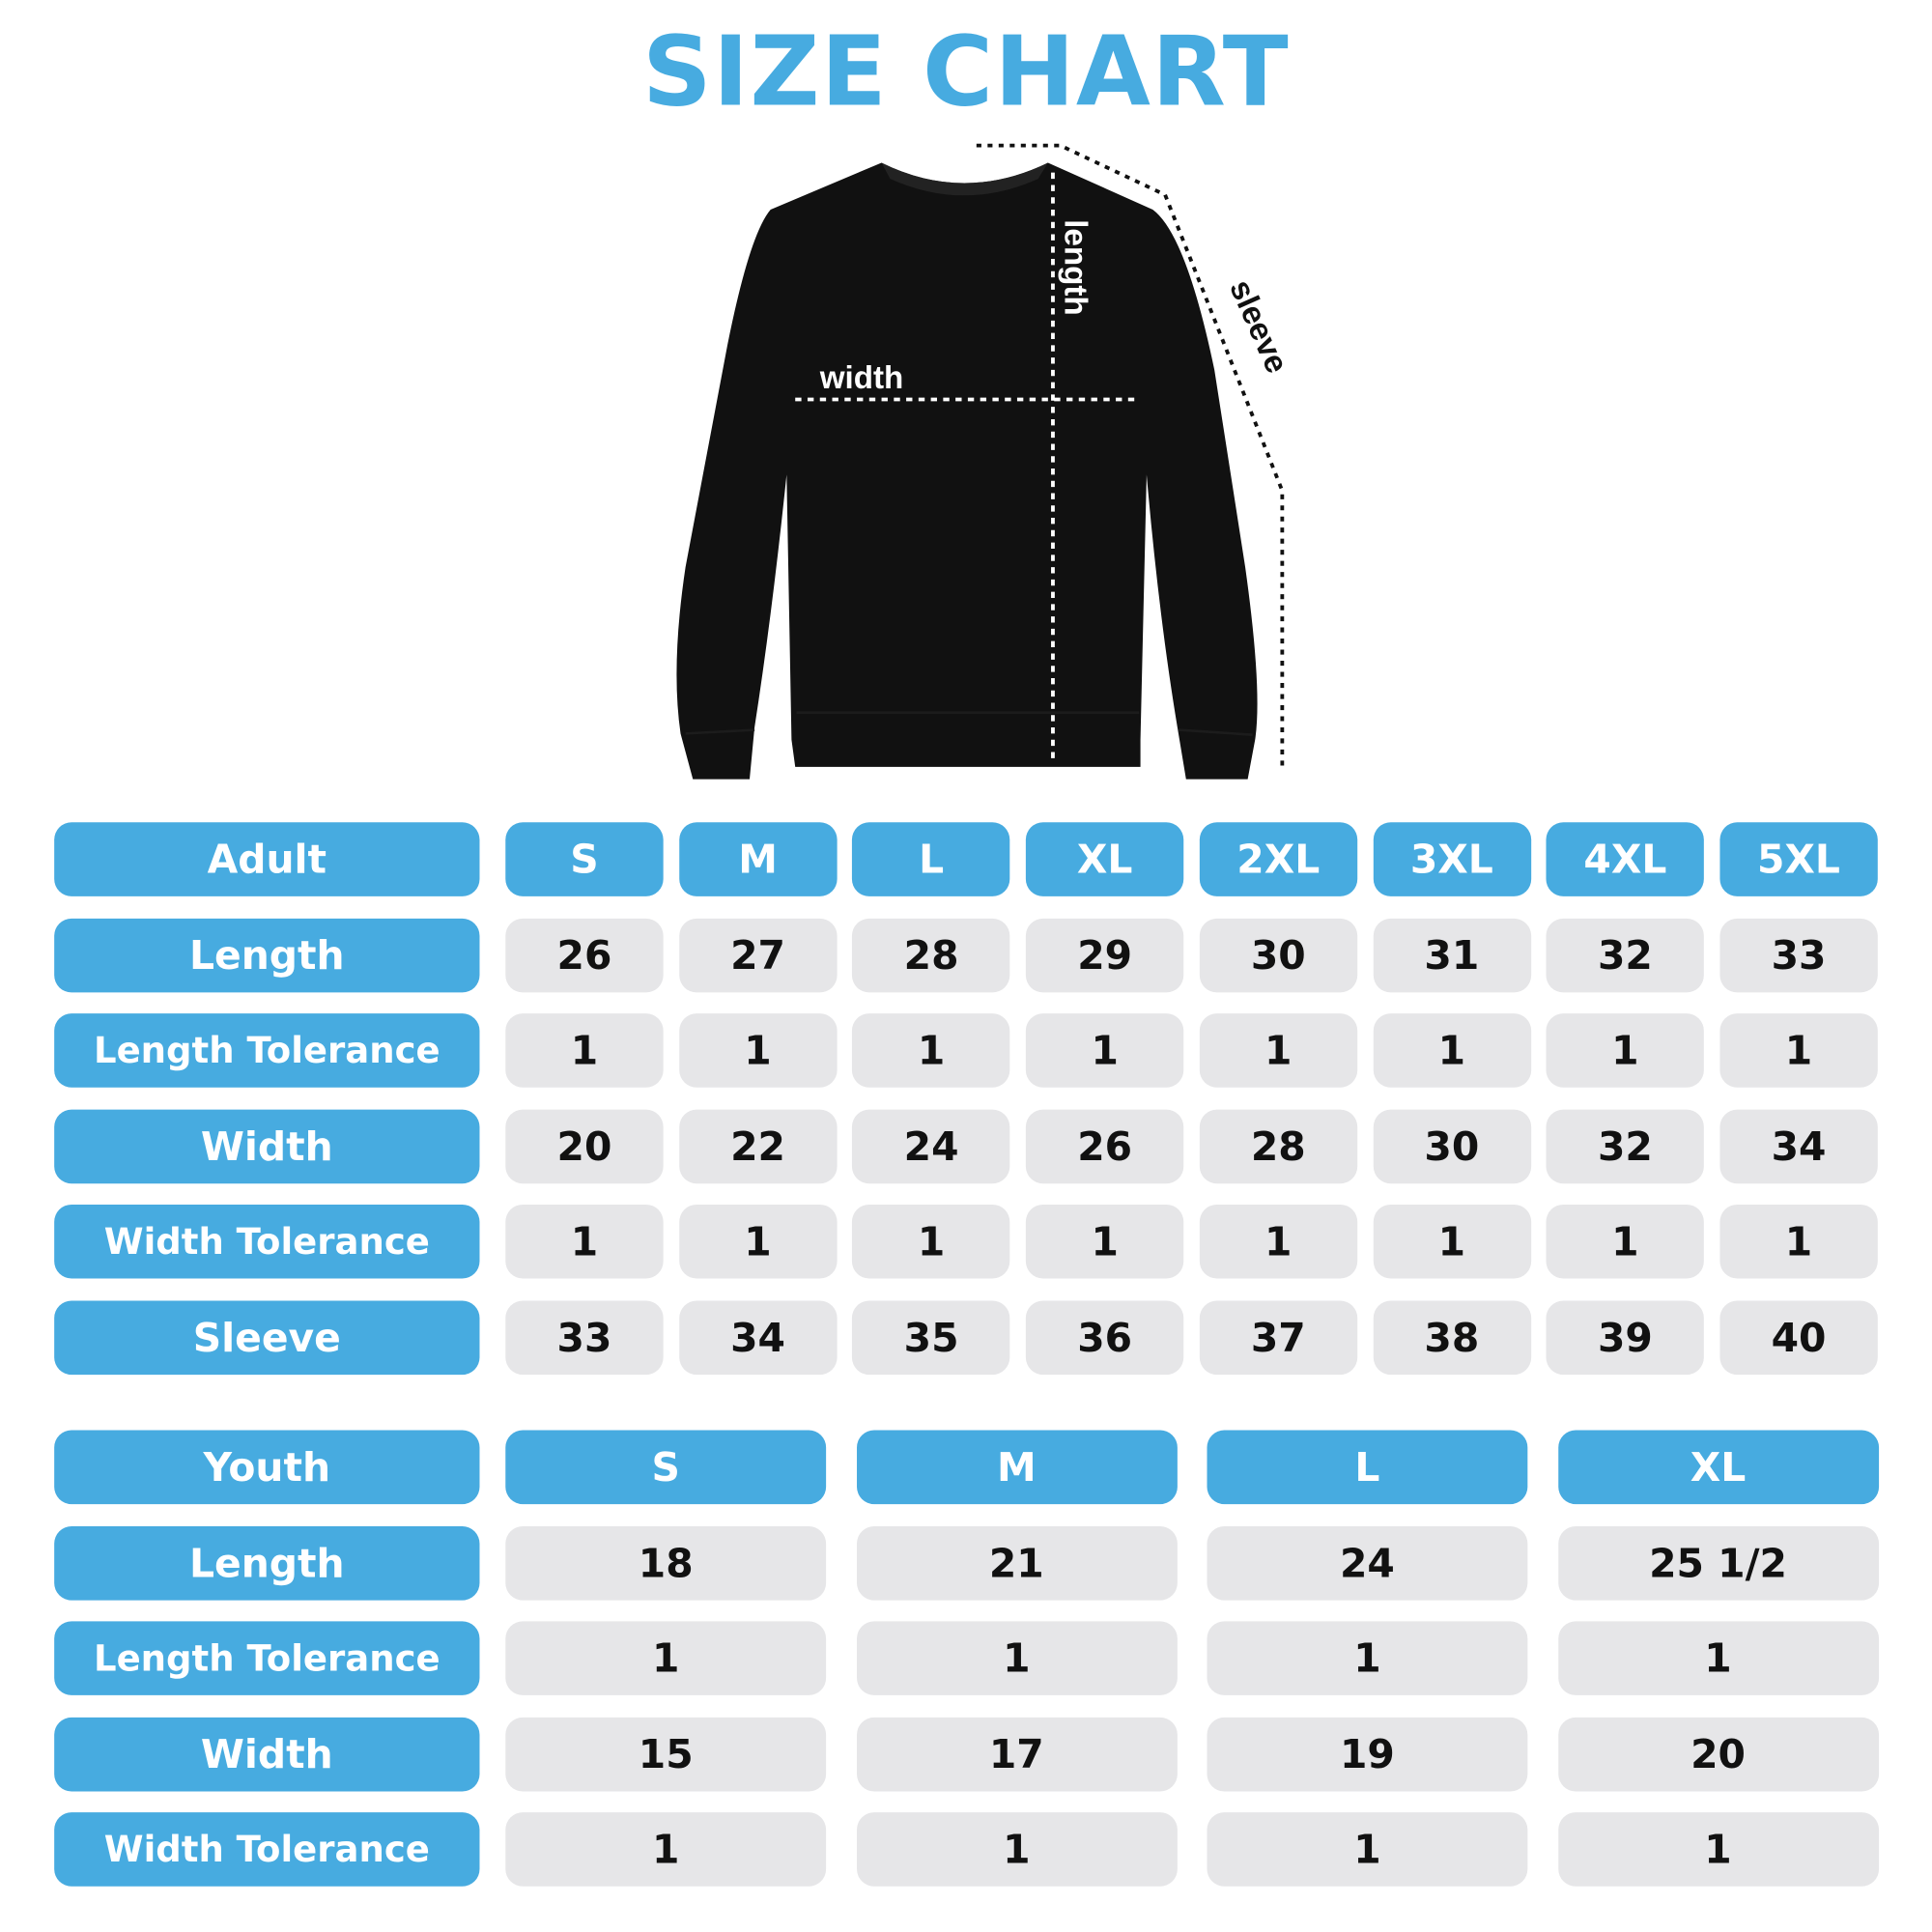  What do you see at coordinates (1798, 1338) in the screenshot?
I see `table-cell: 40` at bounding box center [1798, 1338].